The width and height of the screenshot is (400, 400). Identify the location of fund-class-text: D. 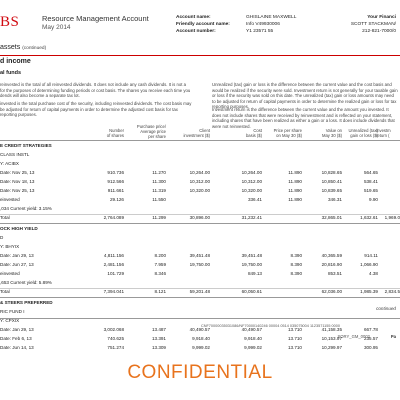
(2, 237).